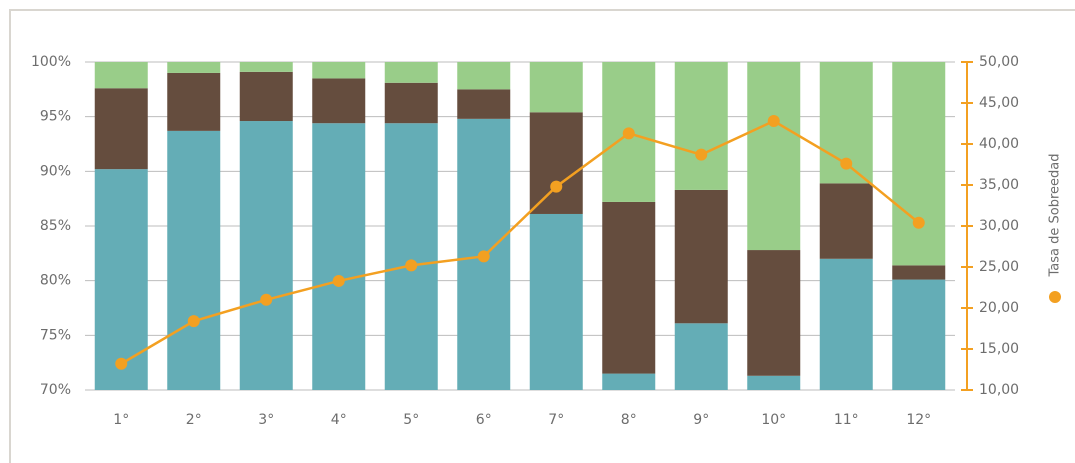 The image size is (1075, 463). What do you see at coordinates (194, 420) in the screenshot?
I see `x-tick-label: 2°` at bounding box center [194, 420].